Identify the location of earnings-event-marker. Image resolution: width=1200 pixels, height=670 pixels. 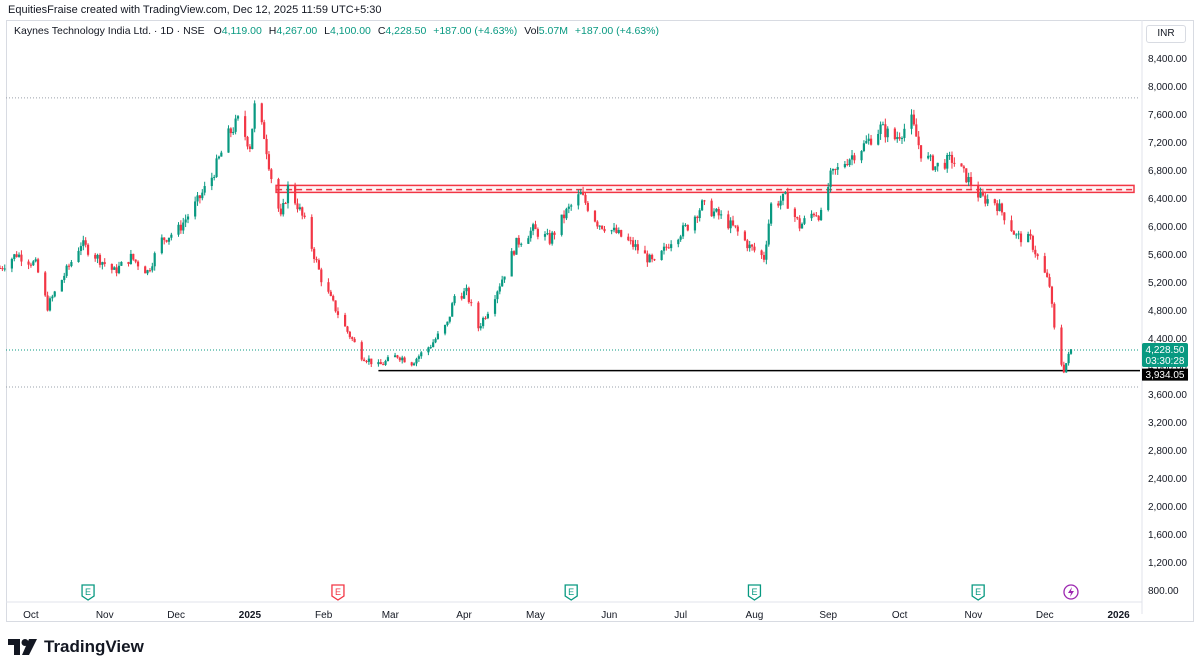
(1071, 592).